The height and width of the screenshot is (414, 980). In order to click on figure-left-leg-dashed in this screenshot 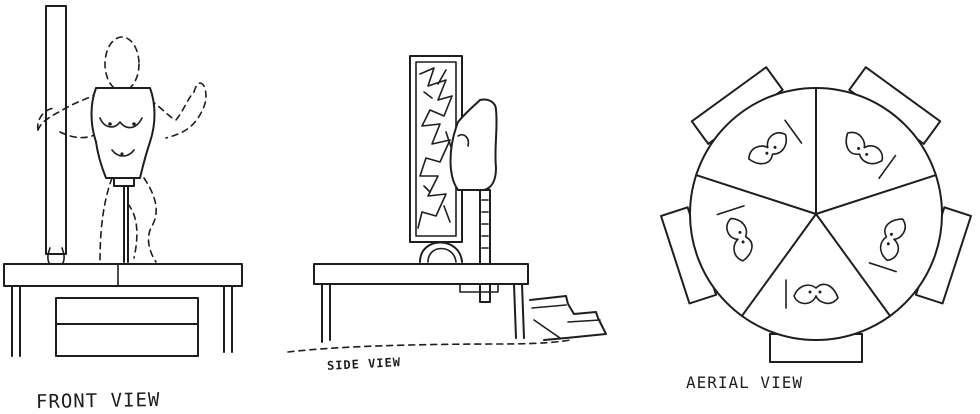, I will do `click(106, 220)`.